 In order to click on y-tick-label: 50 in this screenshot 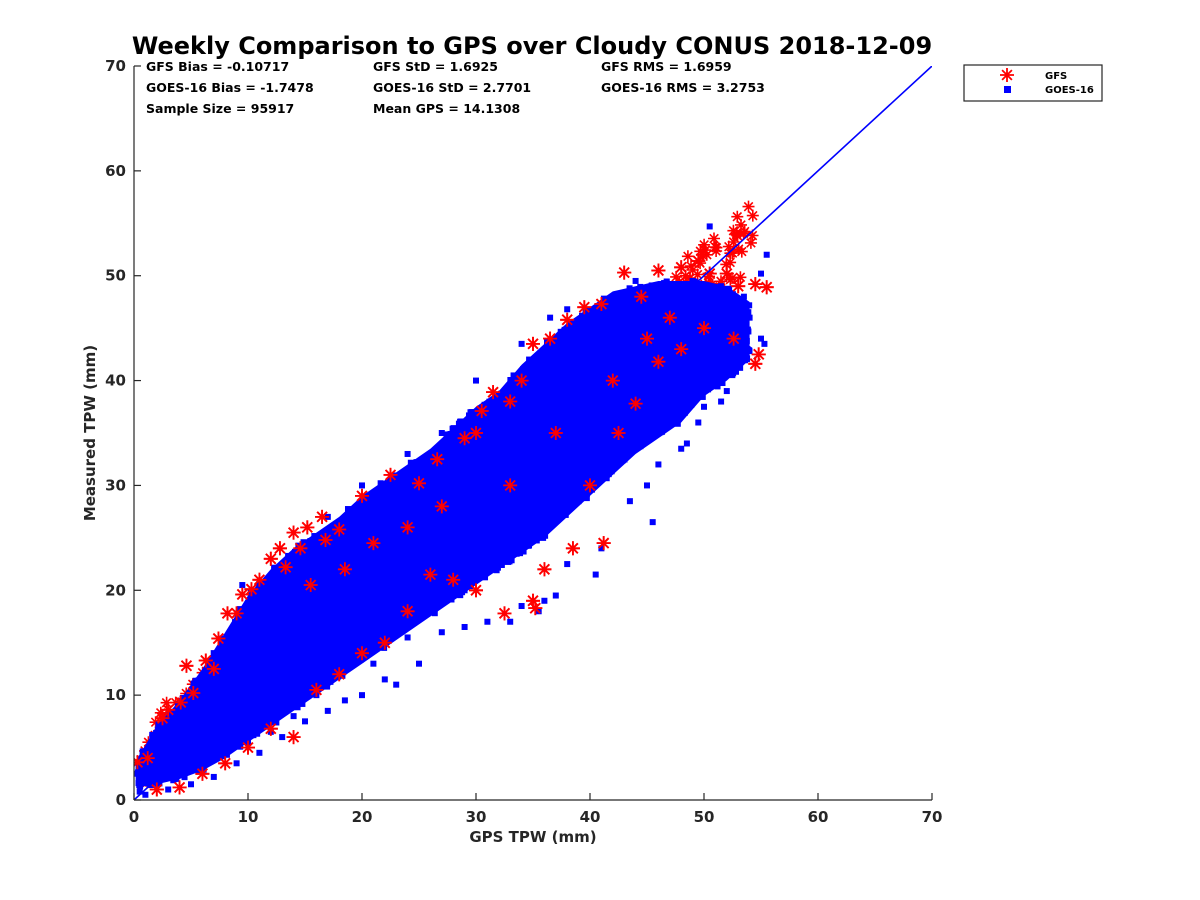, I will do `click(115, 276)`.